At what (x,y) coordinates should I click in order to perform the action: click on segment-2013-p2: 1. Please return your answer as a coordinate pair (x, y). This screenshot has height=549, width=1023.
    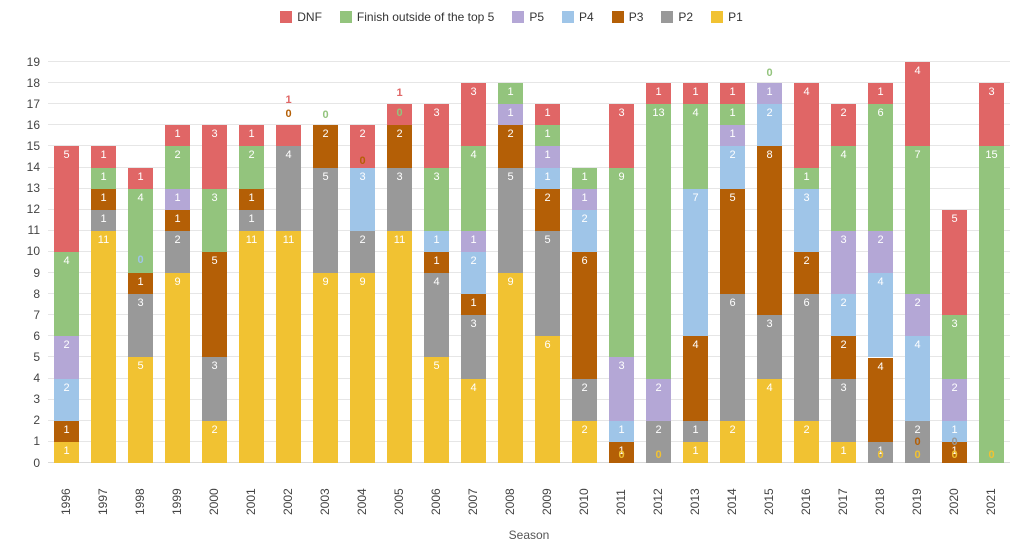
    Looking at the image, I should click on (695, 431).